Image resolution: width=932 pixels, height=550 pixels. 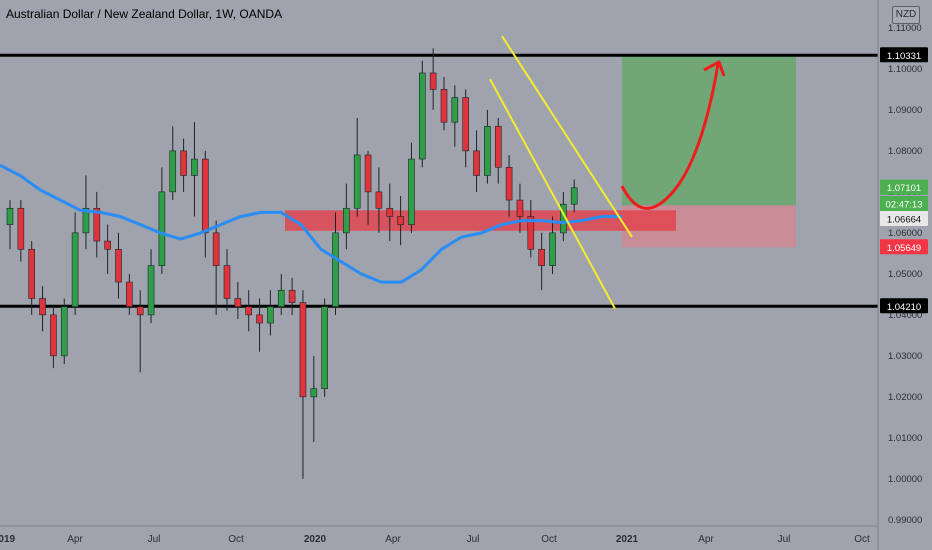 I want to click on channel-lower-line, so click(x=552, y=194).